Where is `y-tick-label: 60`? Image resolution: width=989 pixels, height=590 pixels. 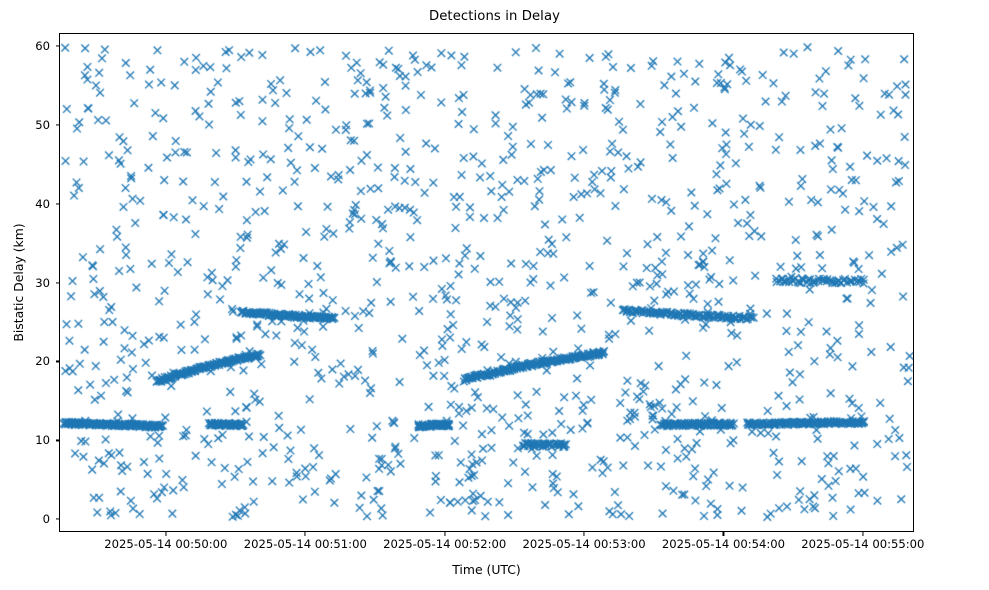 y-tick-label: 60 is located at coordinates (42, 45).